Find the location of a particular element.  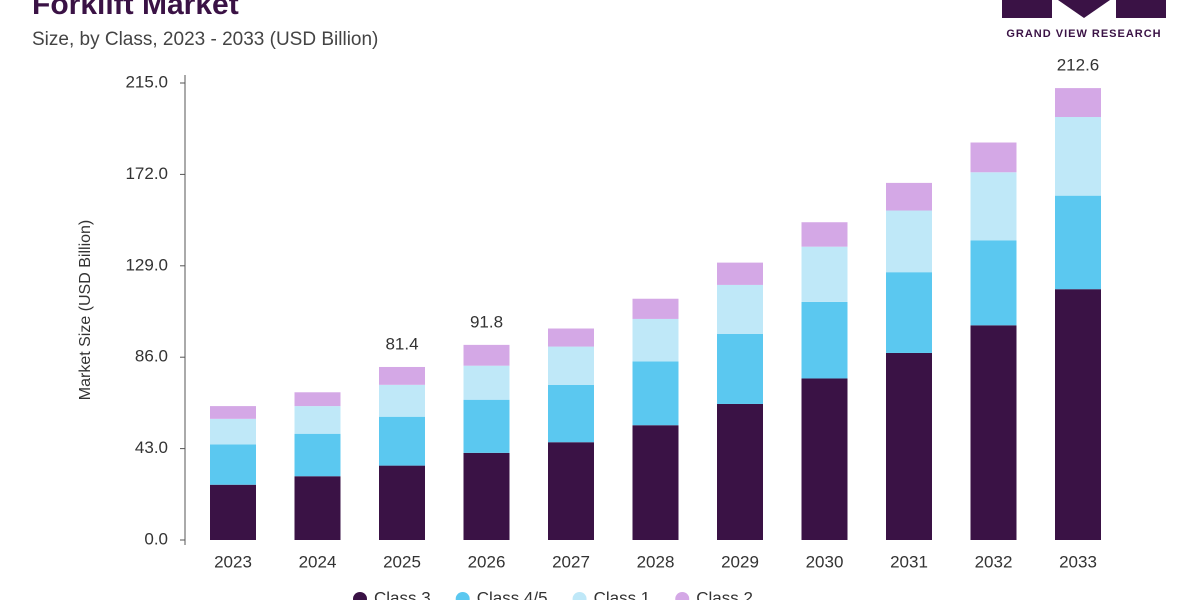

legend-label: Class 3 is located at coordinates (402, 594).